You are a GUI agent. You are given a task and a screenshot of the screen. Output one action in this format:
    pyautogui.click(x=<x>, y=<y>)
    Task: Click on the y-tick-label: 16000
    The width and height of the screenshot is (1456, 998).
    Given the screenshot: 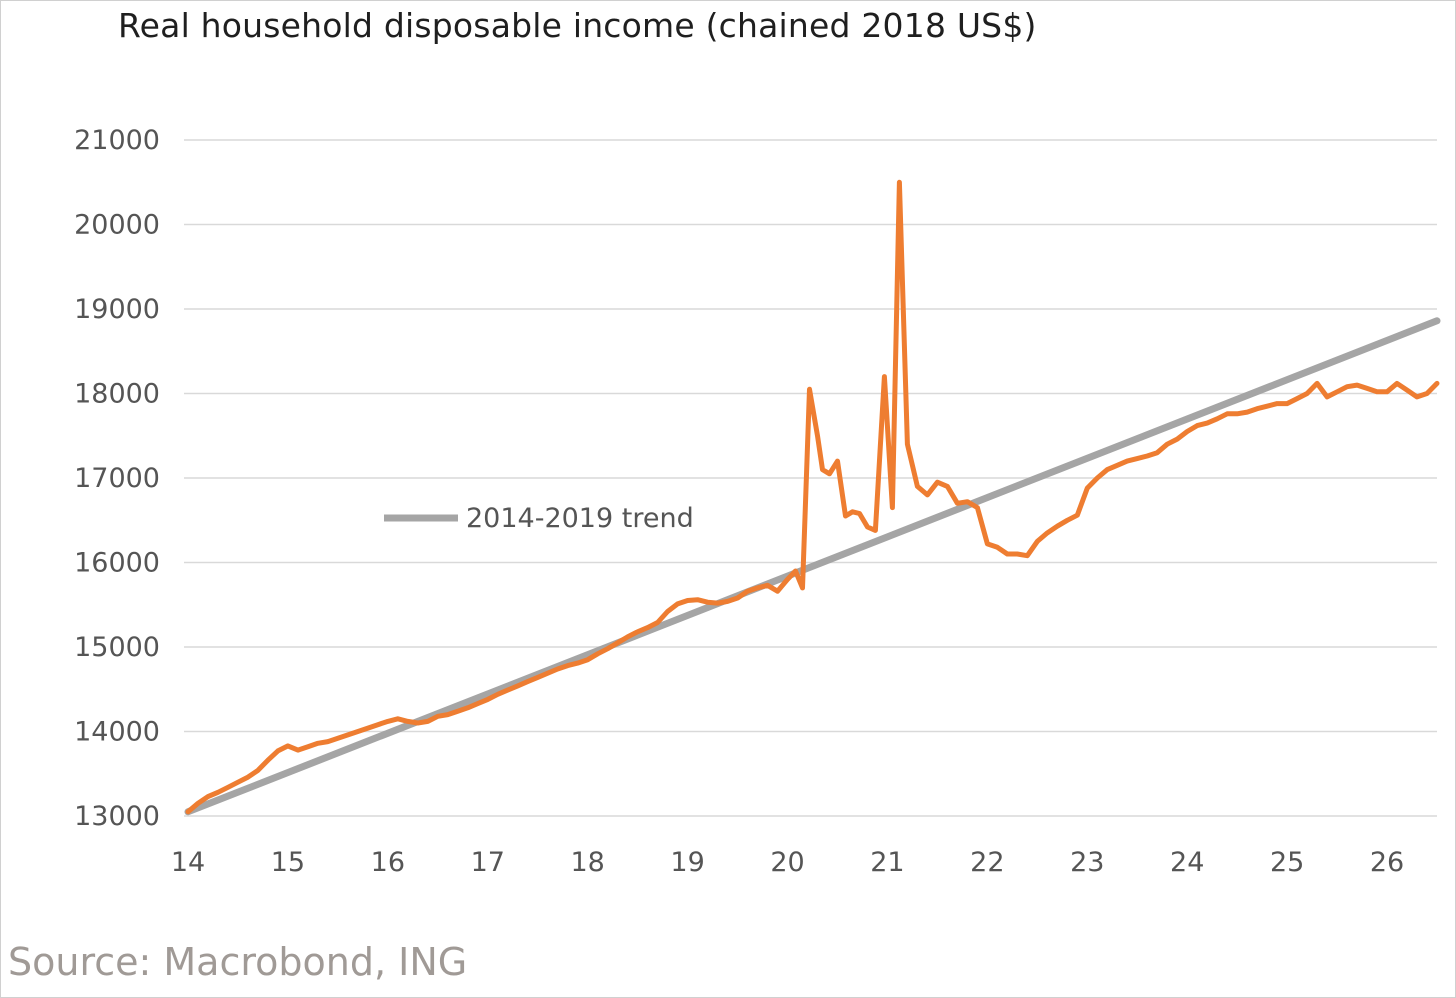 What is the action you would take?
    pyautogui.click(x=117, y=563)
    